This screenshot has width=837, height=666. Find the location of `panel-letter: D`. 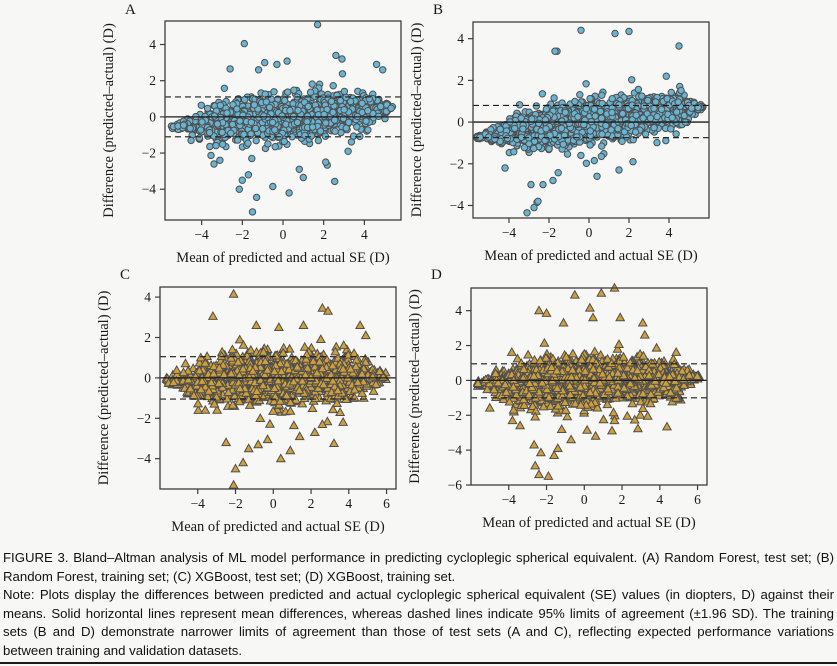

panel-letter: D is located at coordinates (436, 275).